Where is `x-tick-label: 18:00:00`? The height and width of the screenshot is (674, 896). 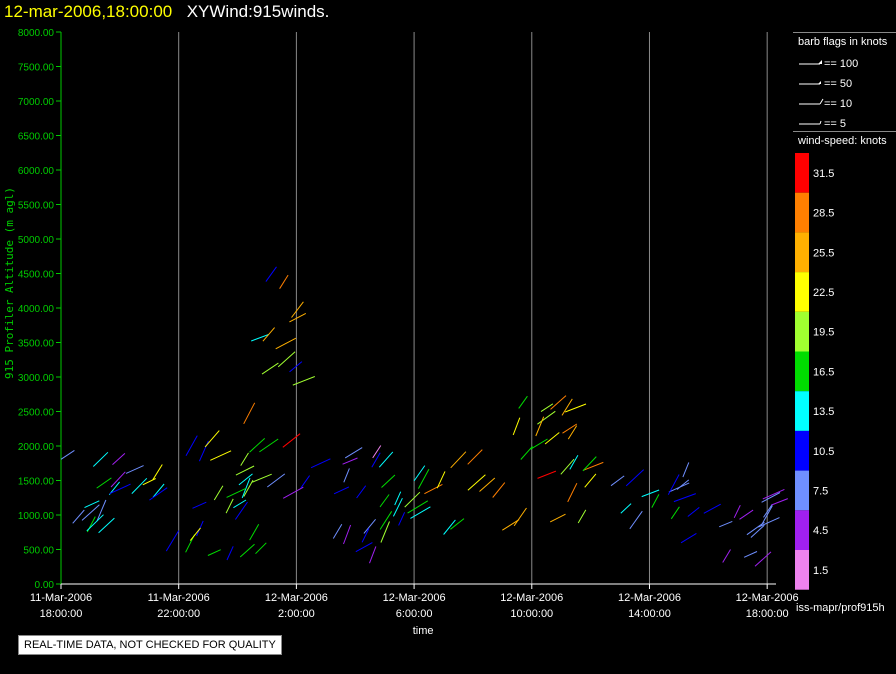 x-tick-label: 18:00:00 is located at coordinates (767, 614).